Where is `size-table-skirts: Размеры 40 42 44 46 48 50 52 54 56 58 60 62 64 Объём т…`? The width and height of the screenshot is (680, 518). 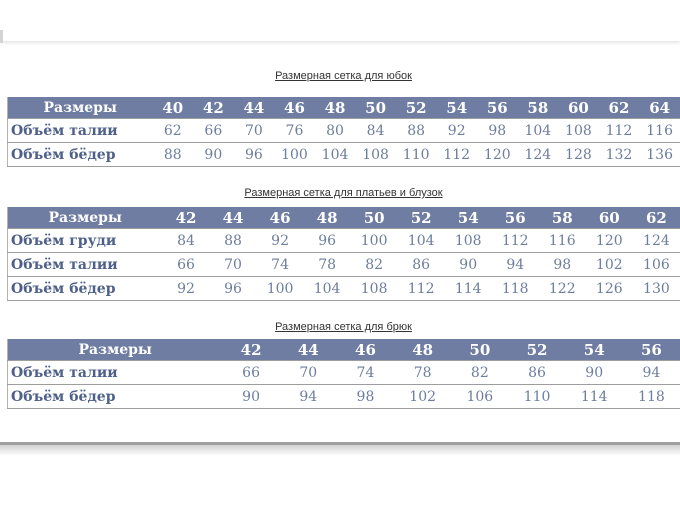 size-table-skirts: Размеры 40 42 44 46 48 50 52 54 56 58 60 62 64 Объём т… is located at coordinates (343, 132).